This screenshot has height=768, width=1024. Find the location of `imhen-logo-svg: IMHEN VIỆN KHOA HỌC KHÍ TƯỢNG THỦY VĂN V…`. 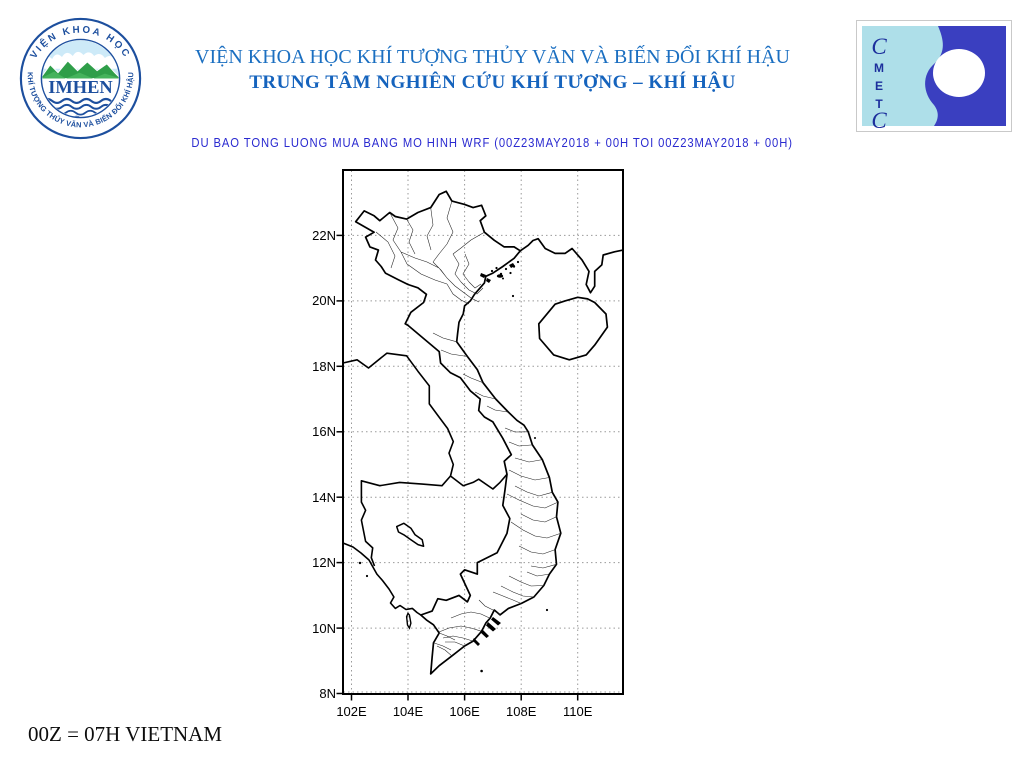

imhen-logo-svg: IMHEN VIỆN KHOA HỌC KHÍ TƯỢNG THỦY VĂN V… is located at coordinates (80, 78).